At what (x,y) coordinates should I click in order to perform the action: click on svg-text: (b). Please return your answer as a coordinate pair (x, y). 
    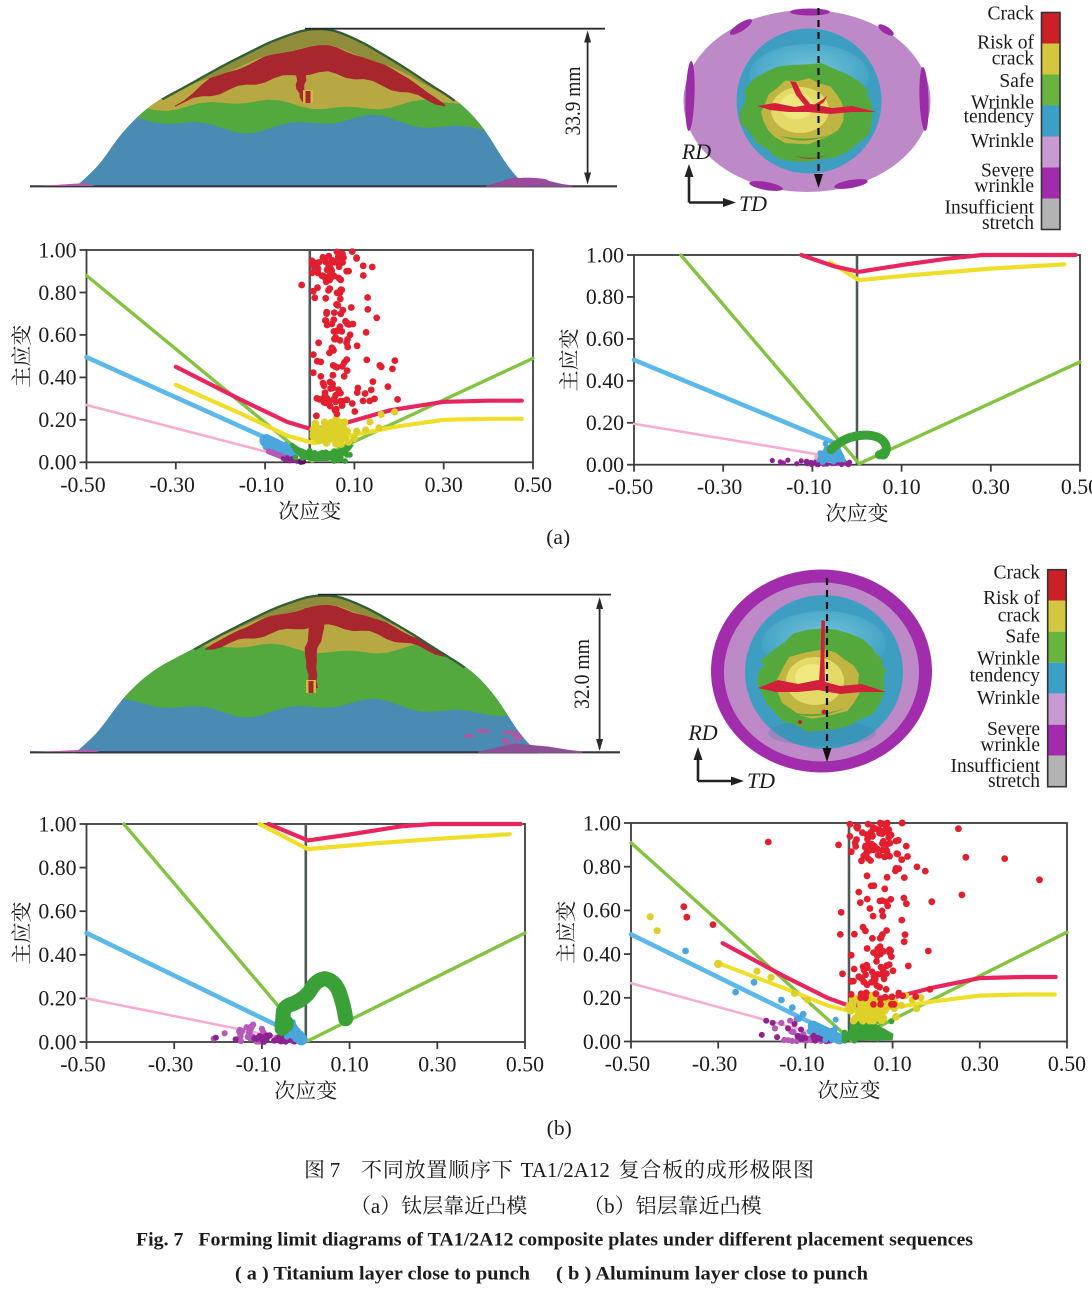
    Looking at the image, I should click on (559, 1128).